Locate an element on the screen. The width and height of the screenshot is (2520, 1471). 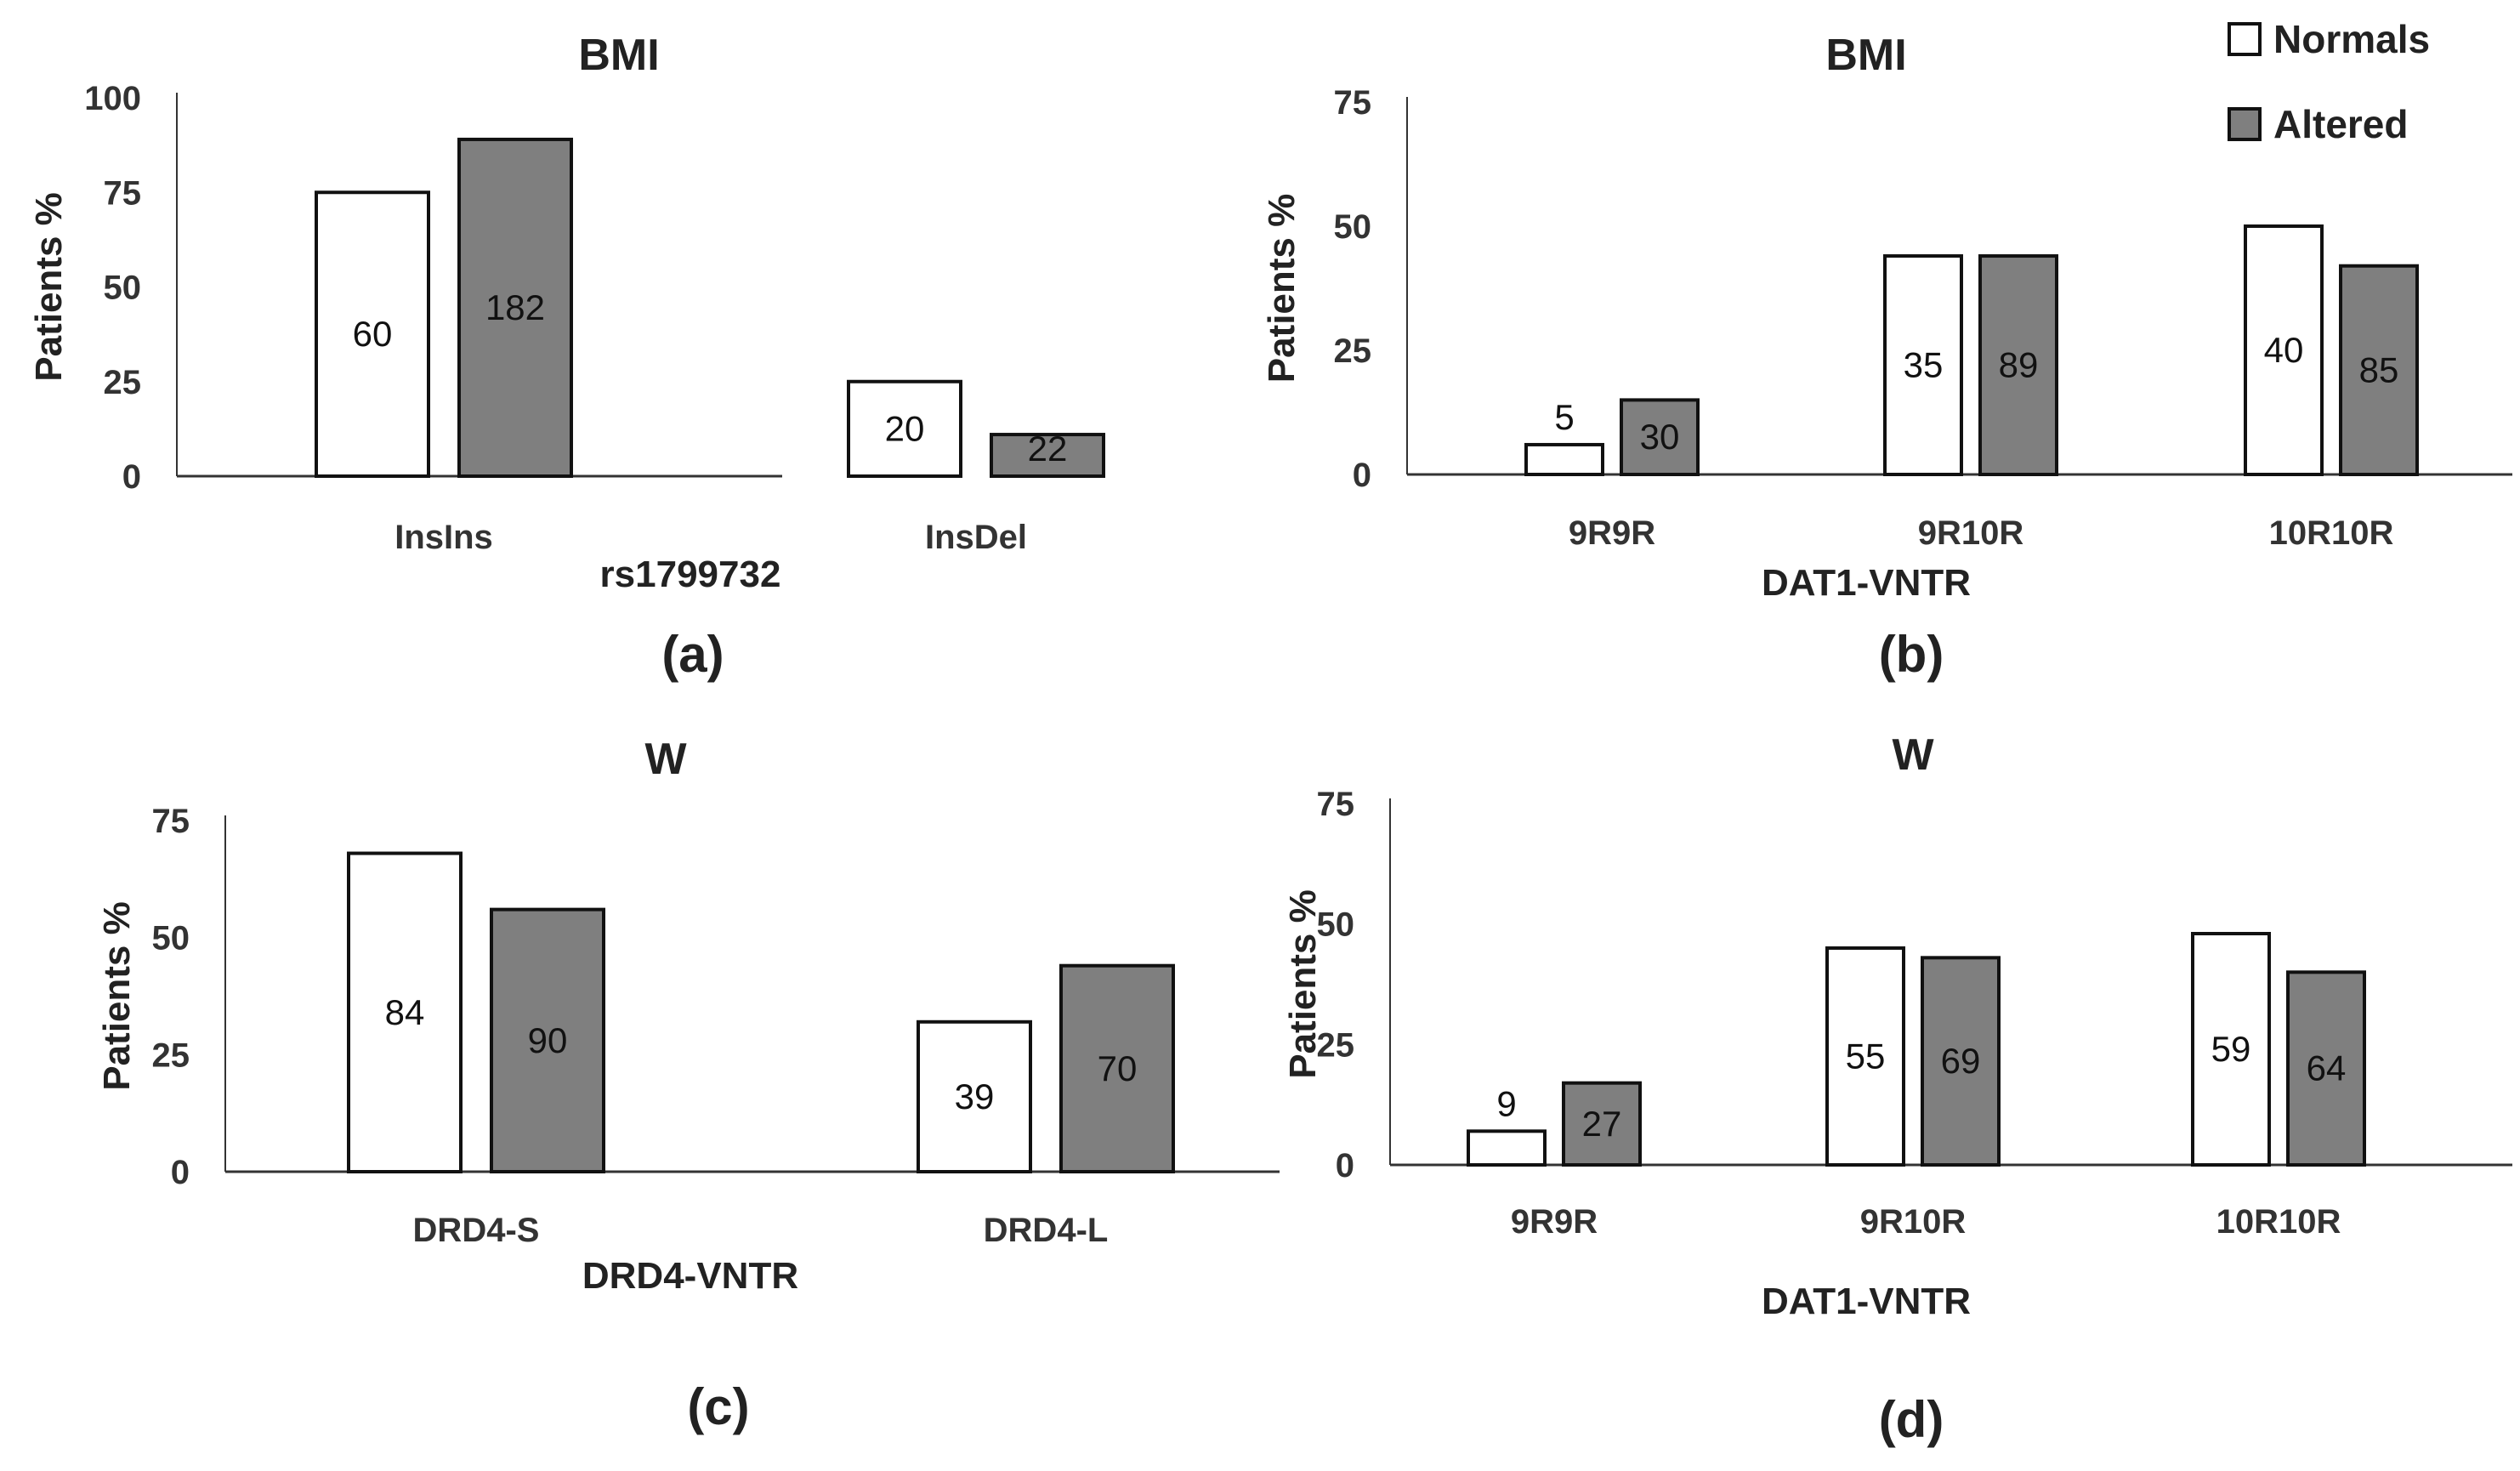
x-tick-label: DRD4-S is located at coordinates (476, 1230).